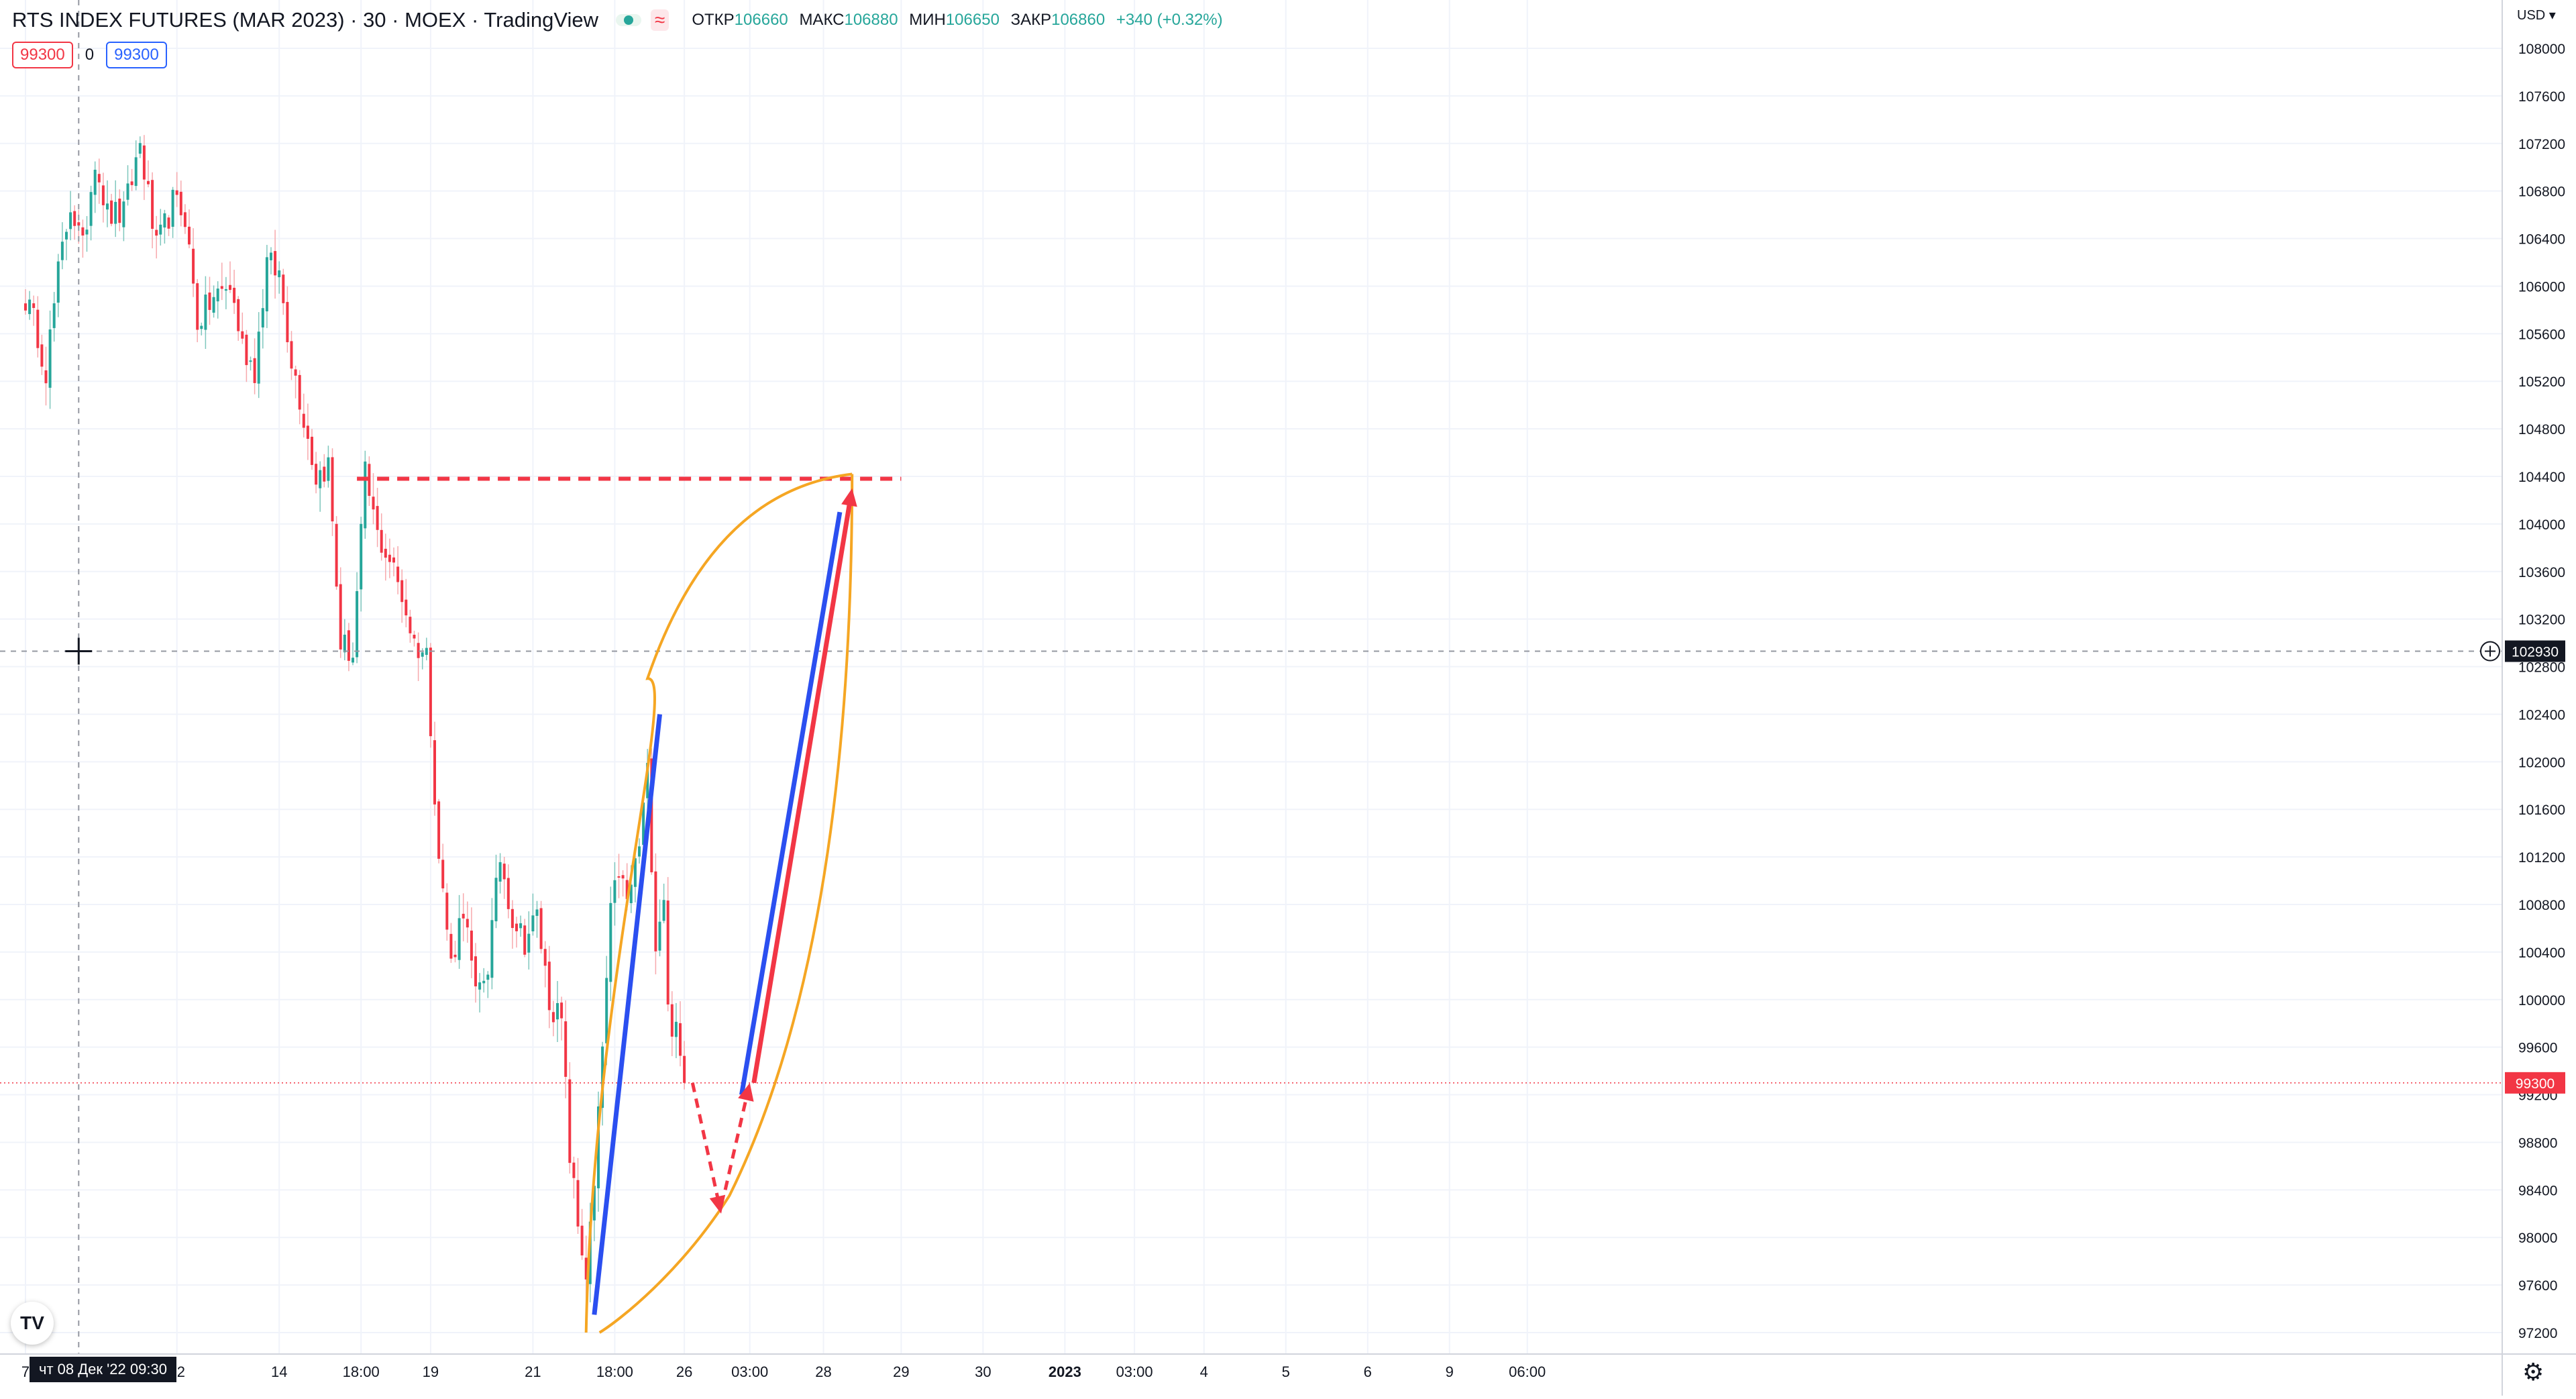 This screenshot has height=1399, width=2576. I want to click on time-tick-label: 03:00, so click(749, 1371).